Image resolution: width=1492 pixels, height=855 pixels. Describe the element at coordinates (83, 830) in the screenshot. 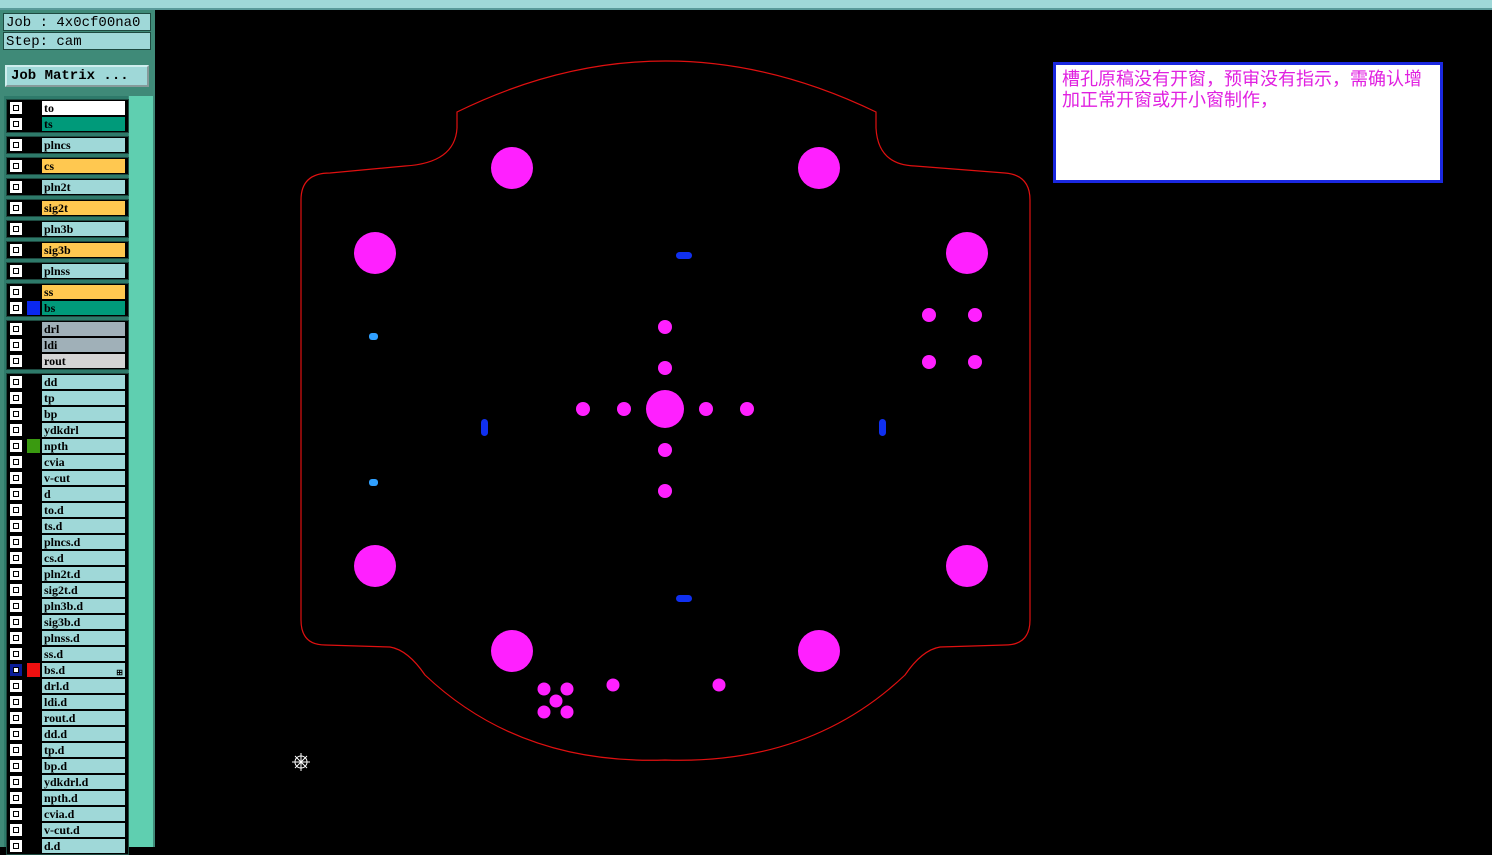

I see `layer-name: v-cut.d` at that location.